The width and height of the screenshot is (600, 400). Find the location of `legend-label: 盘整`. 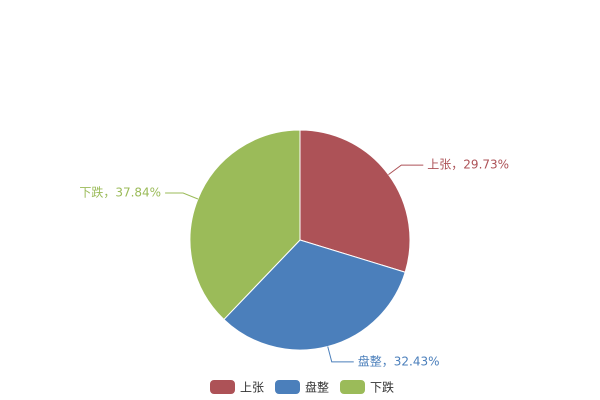

legend-label: 盘整 is located at coordinates (317, 387).